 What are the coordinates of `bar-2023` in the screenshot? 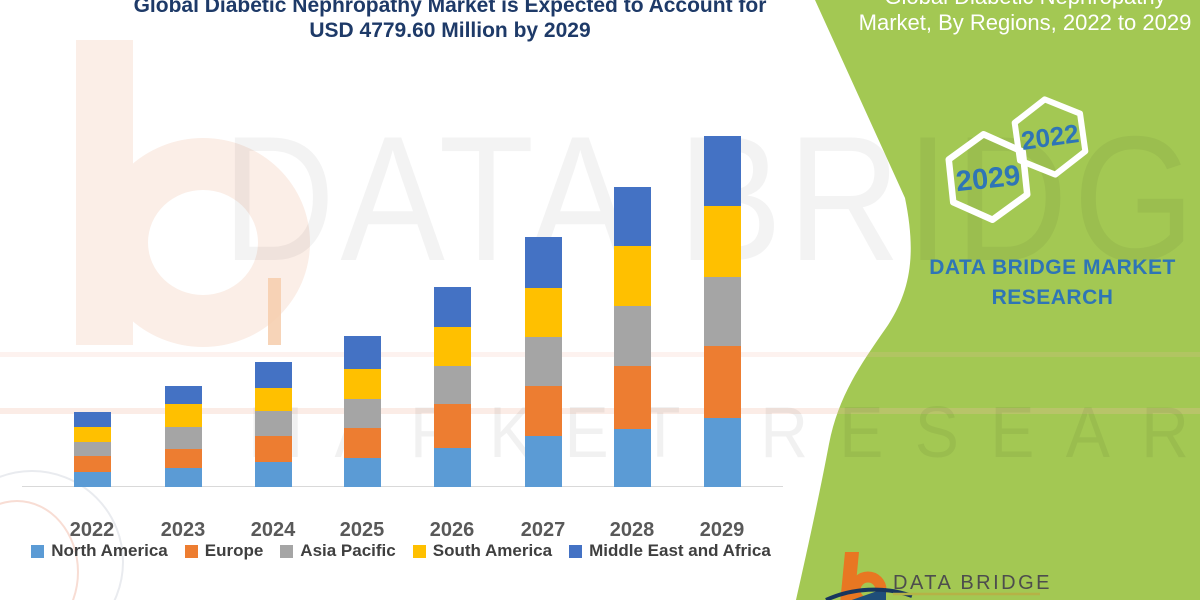 It's located at (183, 436).